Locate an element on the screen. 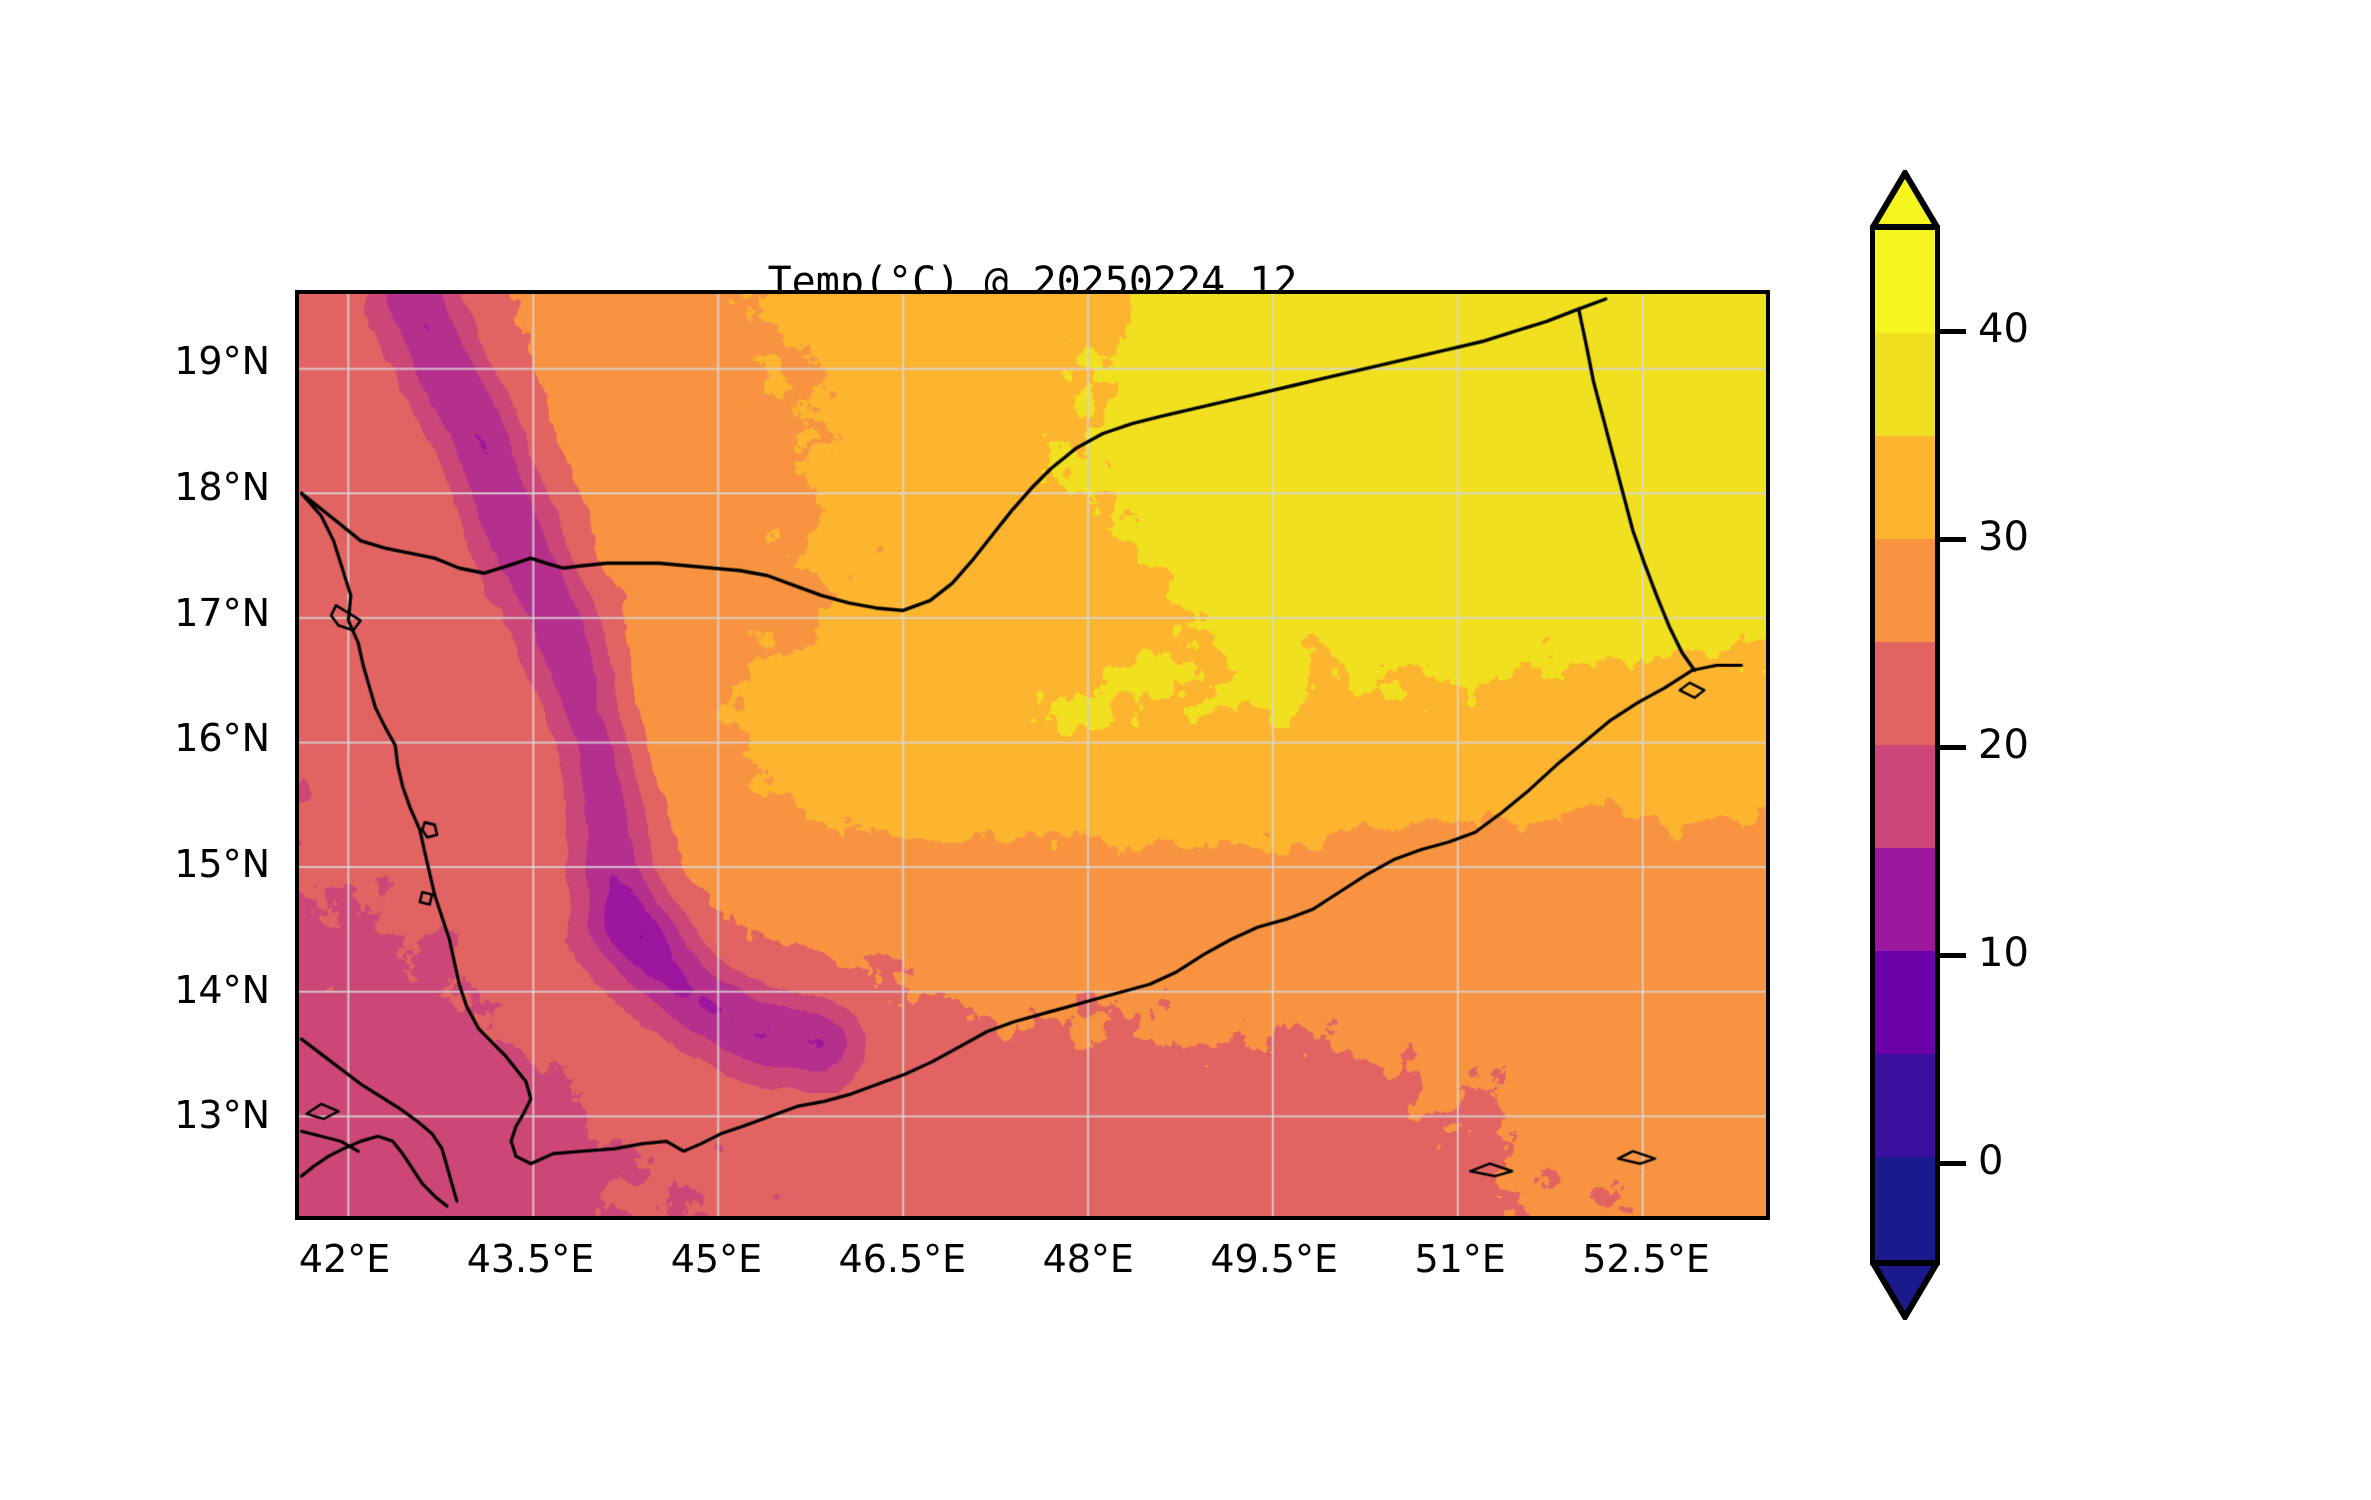 This screenshot has height=1500, width=2371. xtick-label: 51°E is located at coordinates (1460, 1259).